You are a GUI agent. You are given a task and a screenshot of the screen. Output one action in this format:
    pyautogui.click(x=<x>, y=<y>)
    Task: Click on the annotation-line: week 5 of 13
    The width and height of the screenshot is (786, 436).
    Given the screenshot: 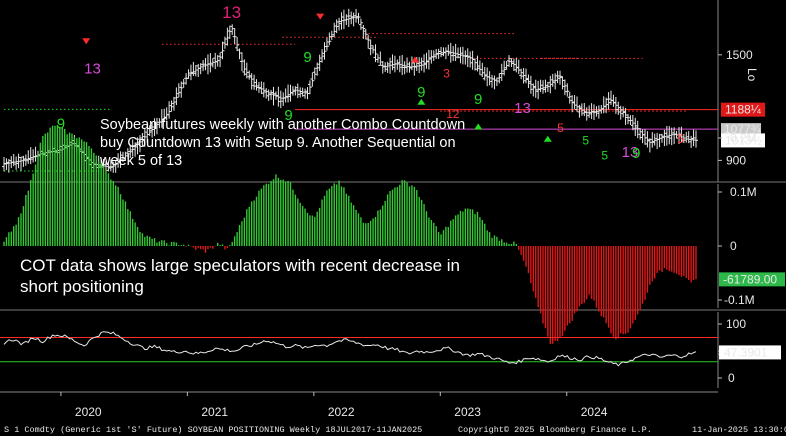 What is the action you would take?
    pyautogui.click(x=140, y=161)
    